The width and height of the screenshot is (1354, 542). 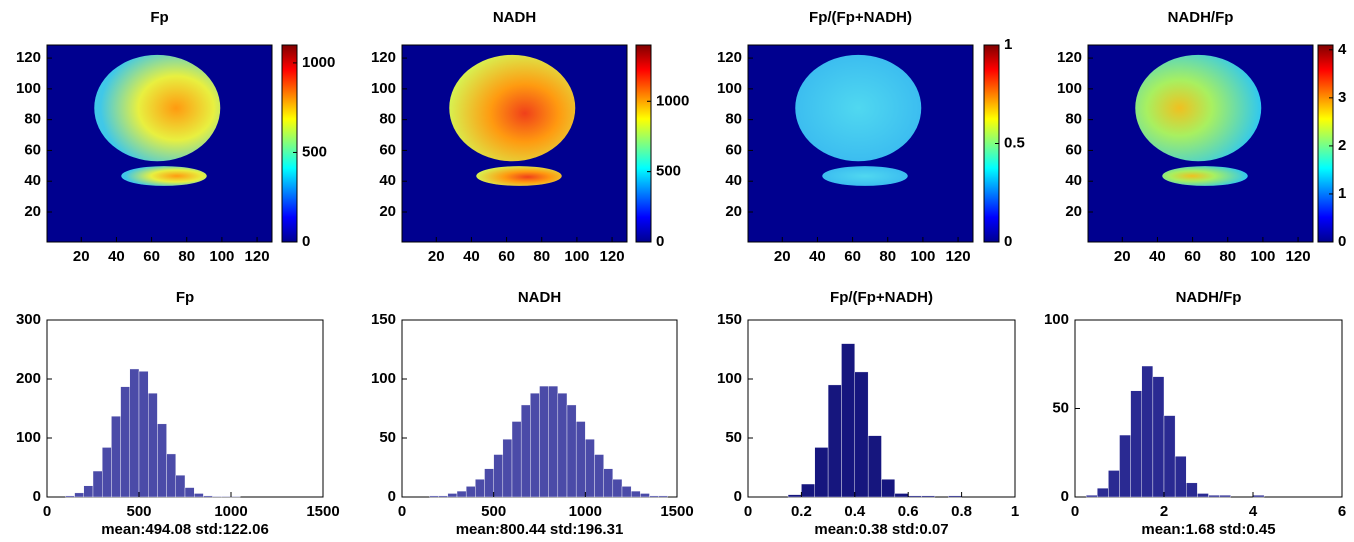 I want to click on colorbar-tick-label: 0.5, so click(x=1014, y=142).